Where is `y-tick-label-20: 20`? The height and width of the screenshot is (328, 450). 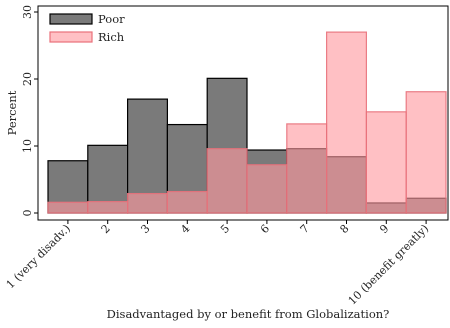
y-tick-label-20: 20 is located at coordinates (27, 79).